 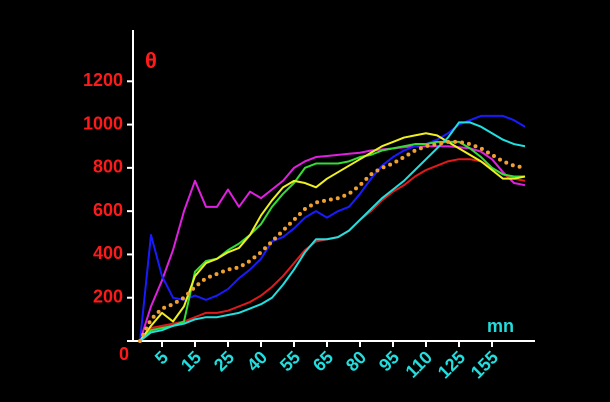 What do you see at coordinates (224, 361) in the screenshot?
I see `x-tick-label: 25` at bounding box center [224, 361].